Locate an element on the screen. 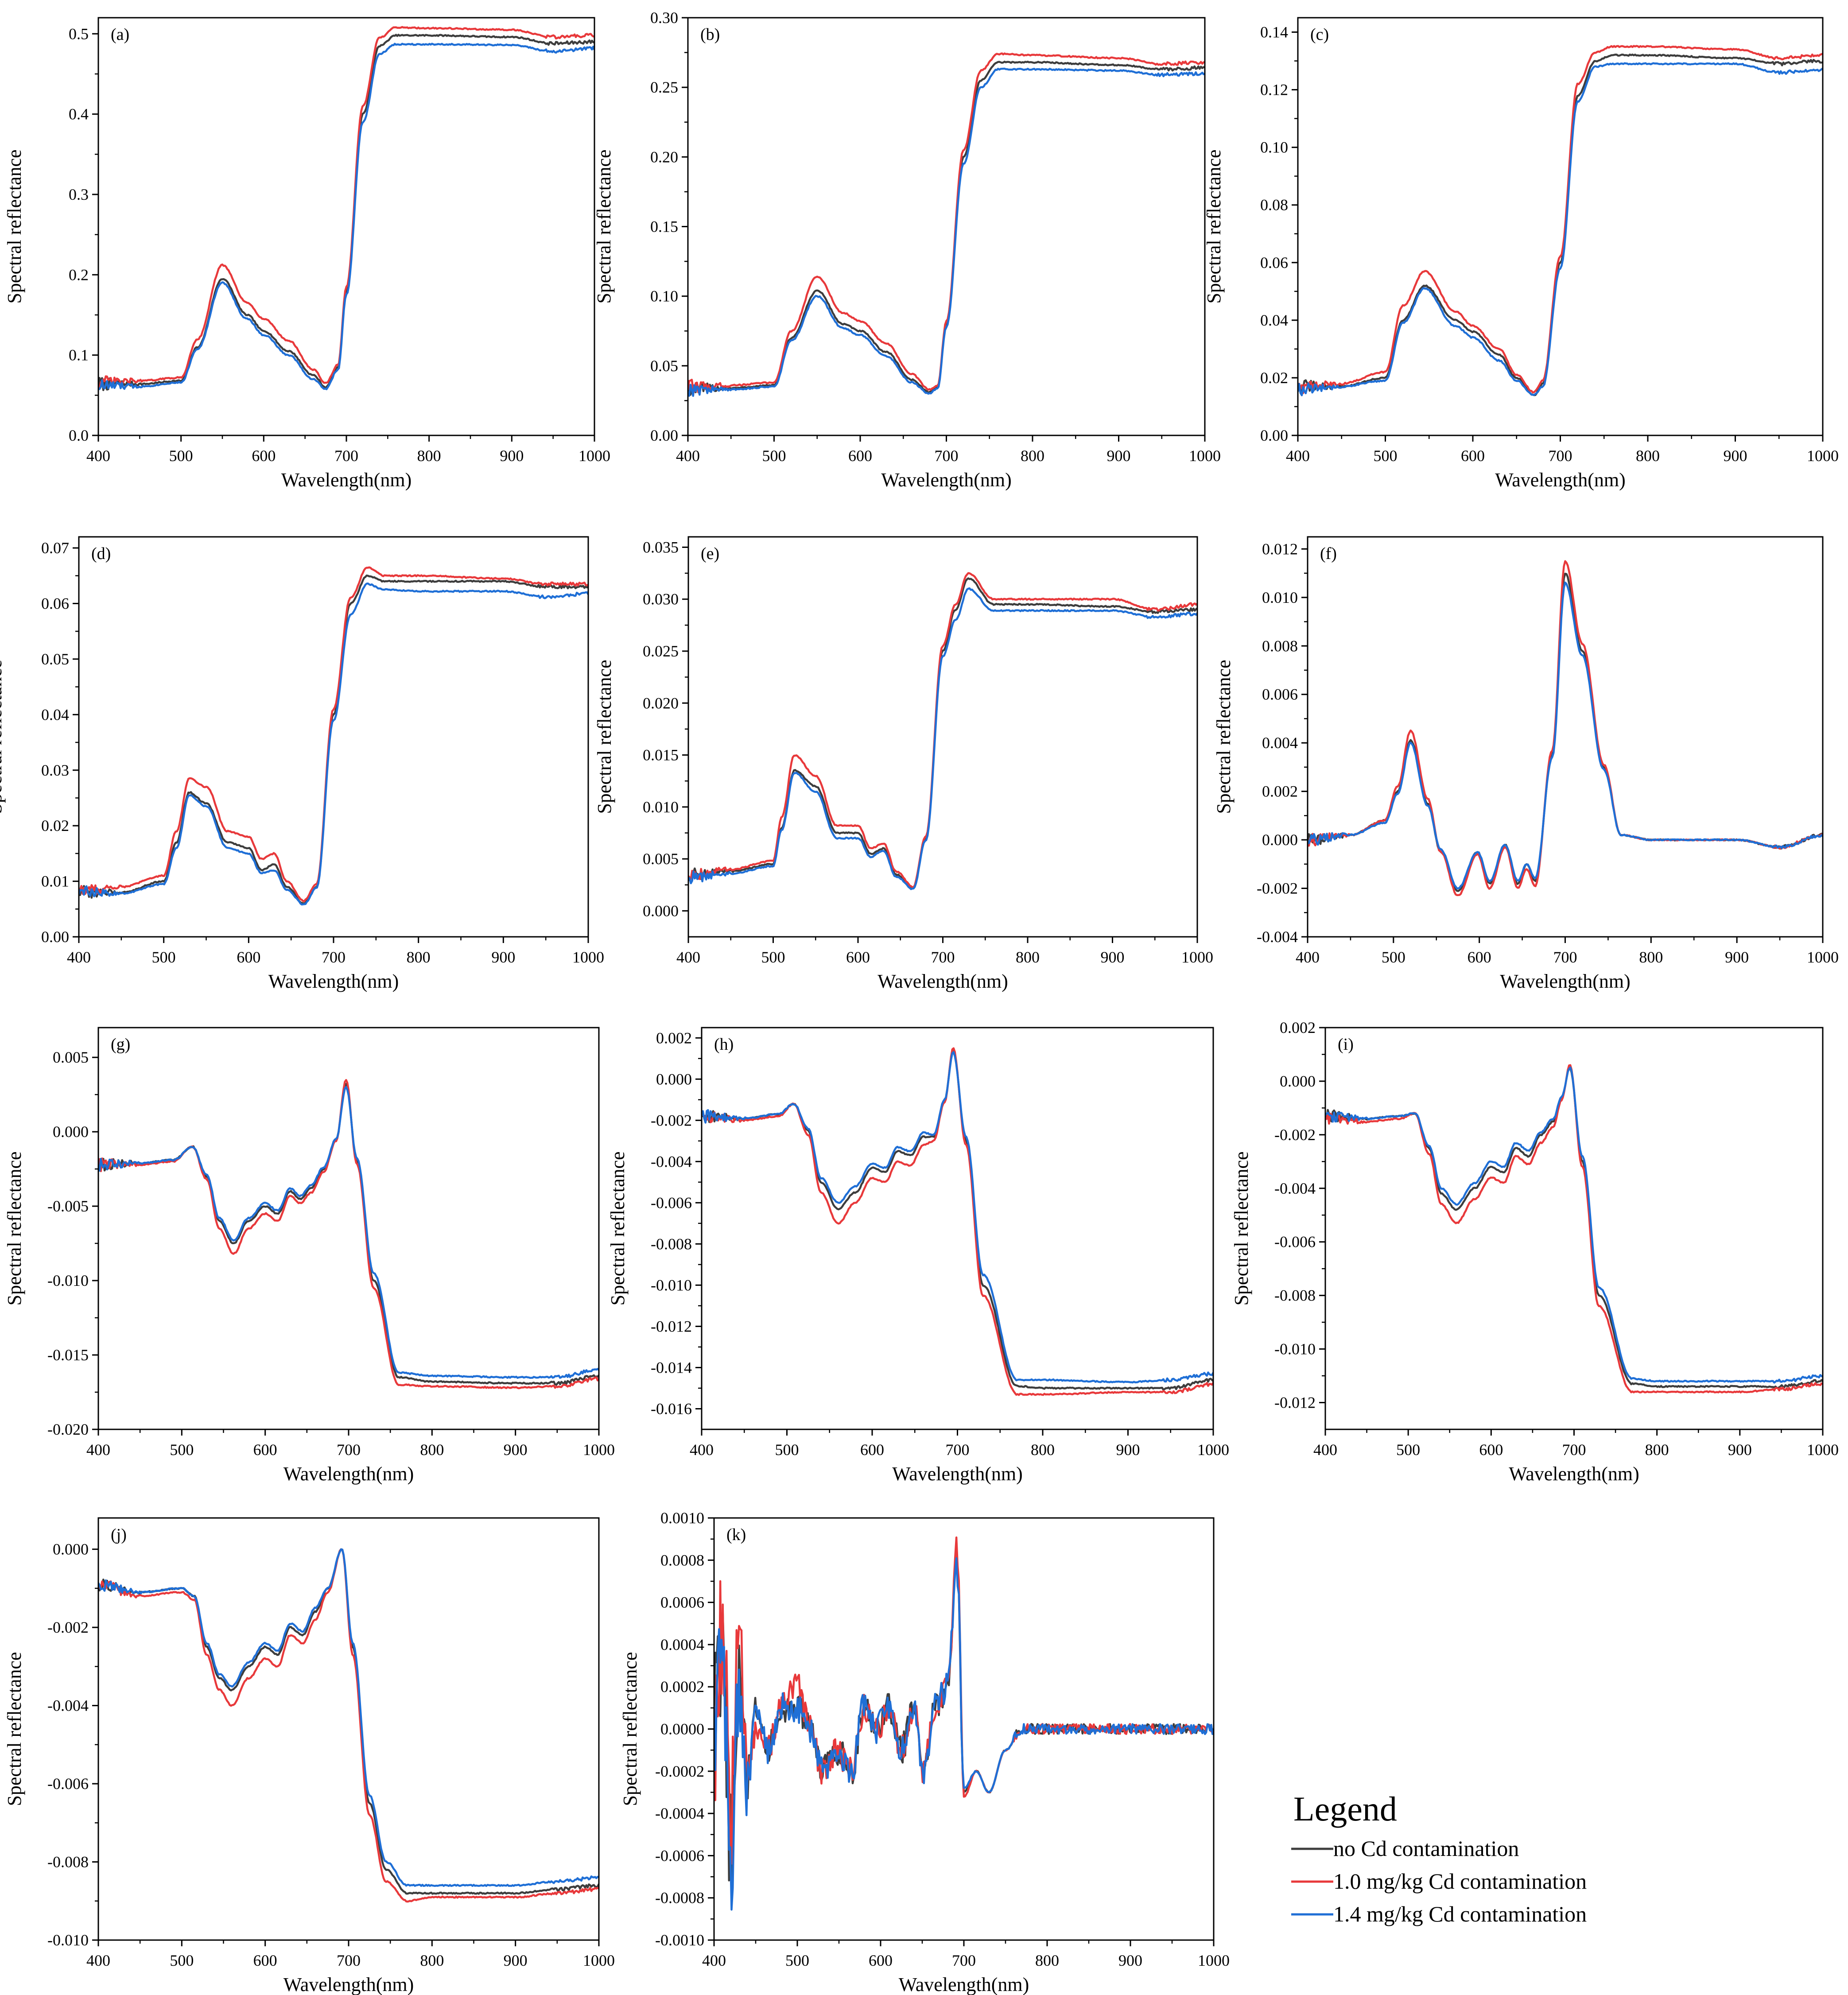 The height and width of the screenshot is (1995, 1848). legend-entry-1-0: 1.0 mg/kg Cd contamination is located at coordinates (1439, 1881).